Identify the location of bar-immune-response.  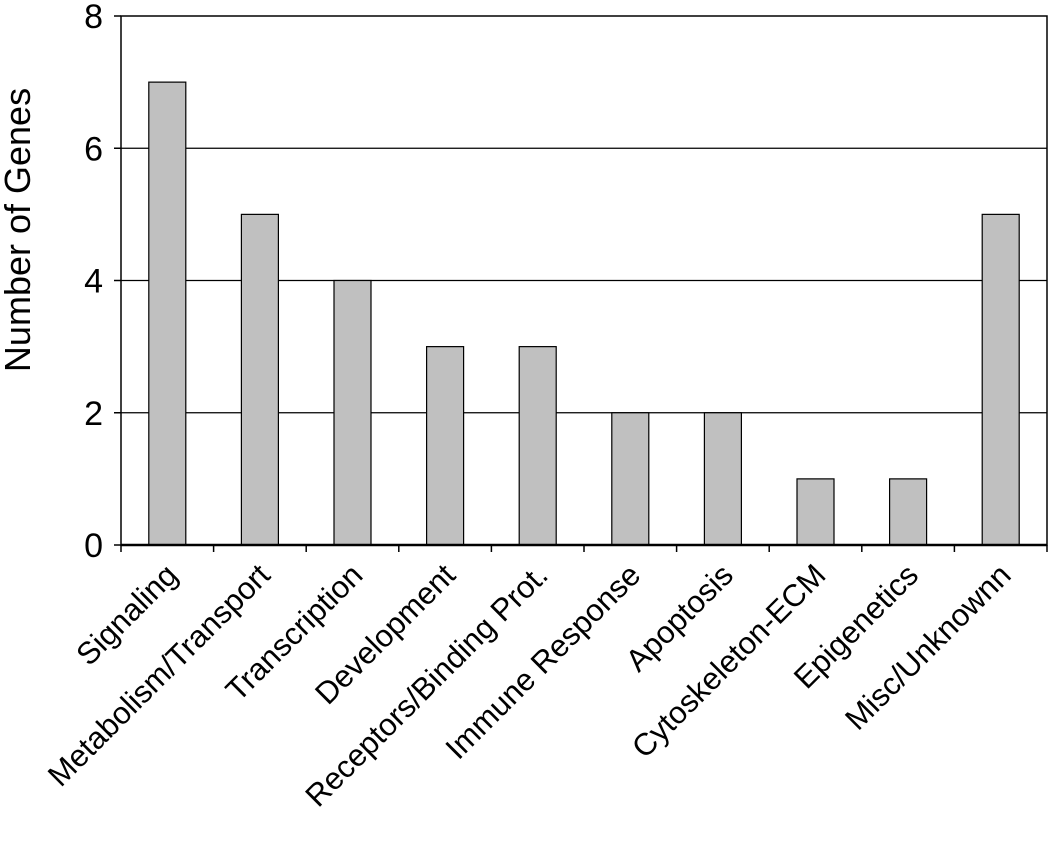
(630, 479).